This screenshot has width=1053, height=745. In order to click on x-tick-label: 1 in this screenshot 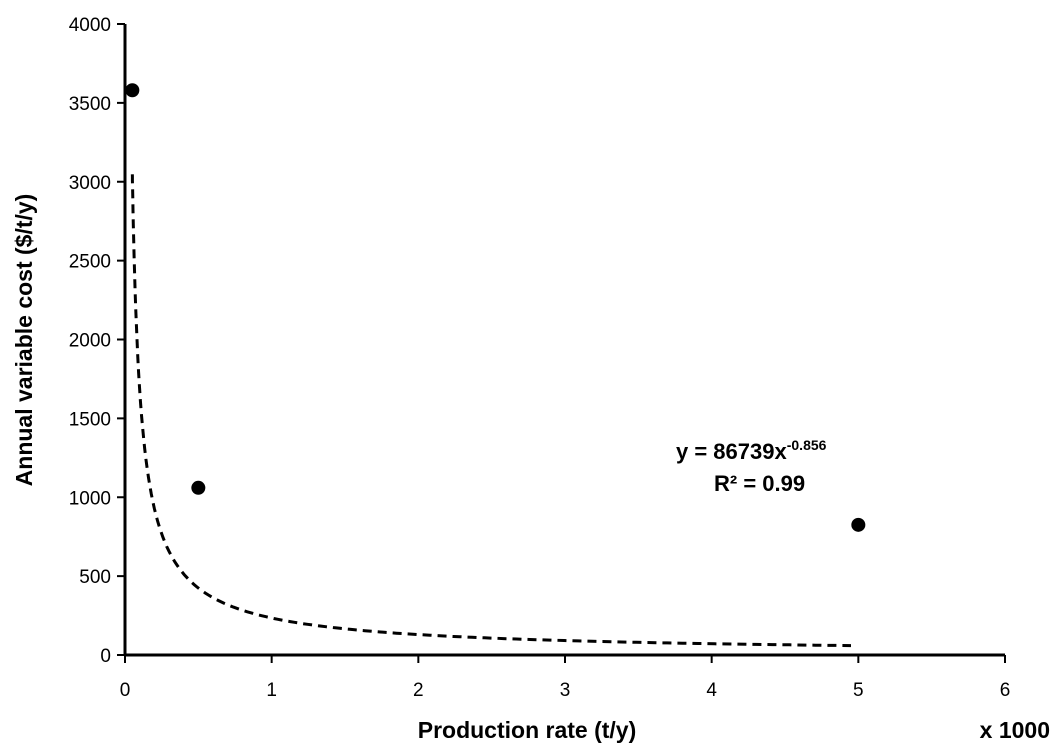, I will do `click(271, 690)`.